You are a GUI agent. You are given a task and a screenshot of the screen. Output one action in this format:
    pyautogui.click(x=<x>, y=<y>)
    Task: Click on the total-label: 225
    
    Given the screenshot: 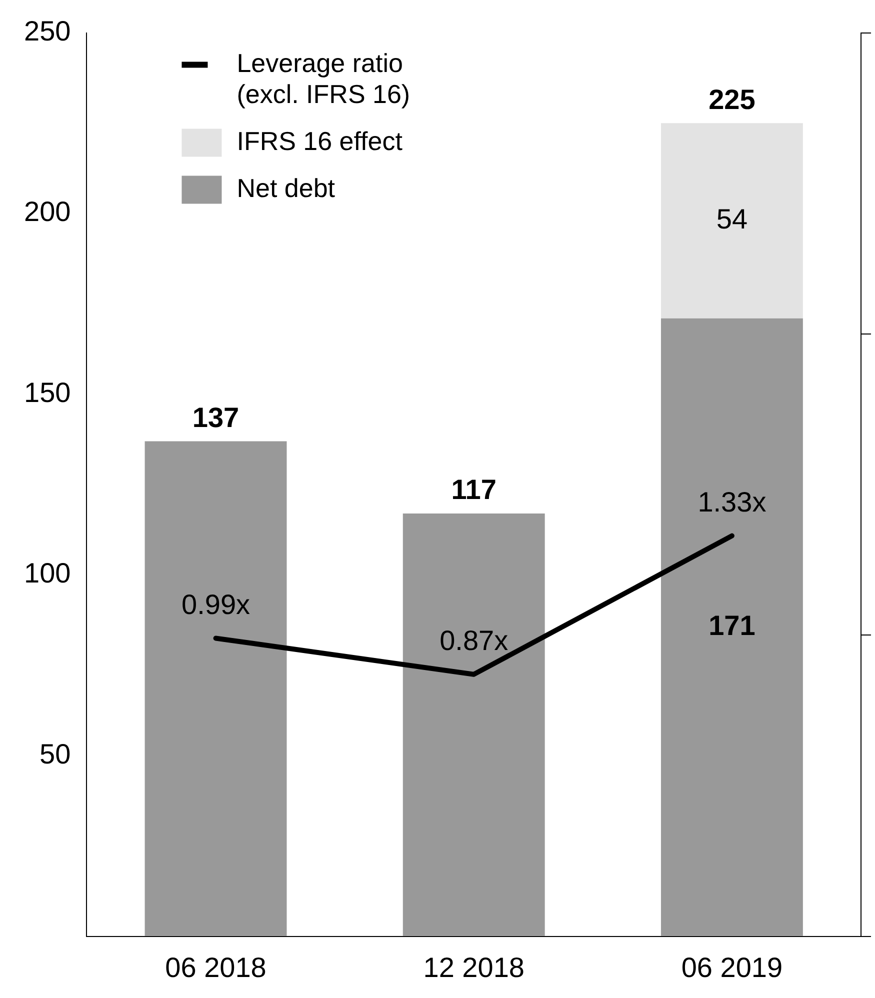 What is the action you would take?
    pyautogui.click(x=732, y=99)
    